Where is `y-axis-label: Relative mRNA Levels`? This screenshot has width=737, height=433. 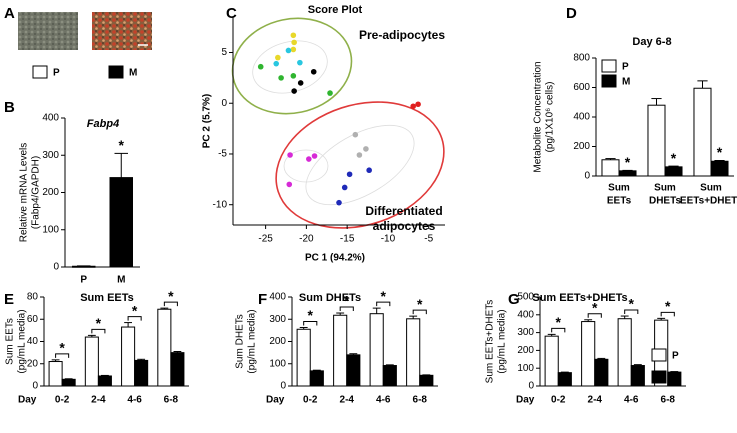
y-axis-label: Relative mRNA Levels is located at coordinates (24, 192).